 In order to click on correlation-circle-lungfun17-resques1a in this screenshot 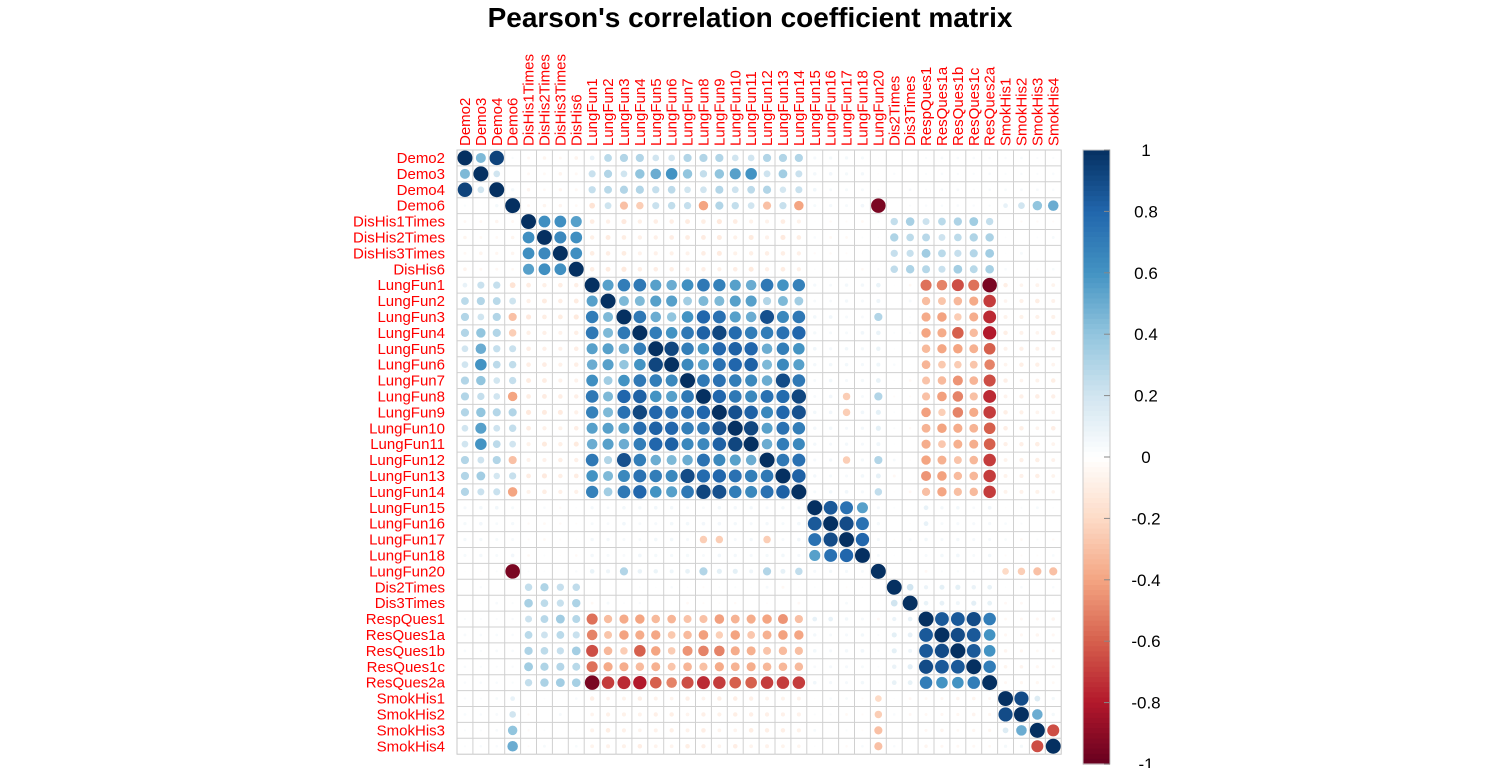, I will do `click(942, 540)`.